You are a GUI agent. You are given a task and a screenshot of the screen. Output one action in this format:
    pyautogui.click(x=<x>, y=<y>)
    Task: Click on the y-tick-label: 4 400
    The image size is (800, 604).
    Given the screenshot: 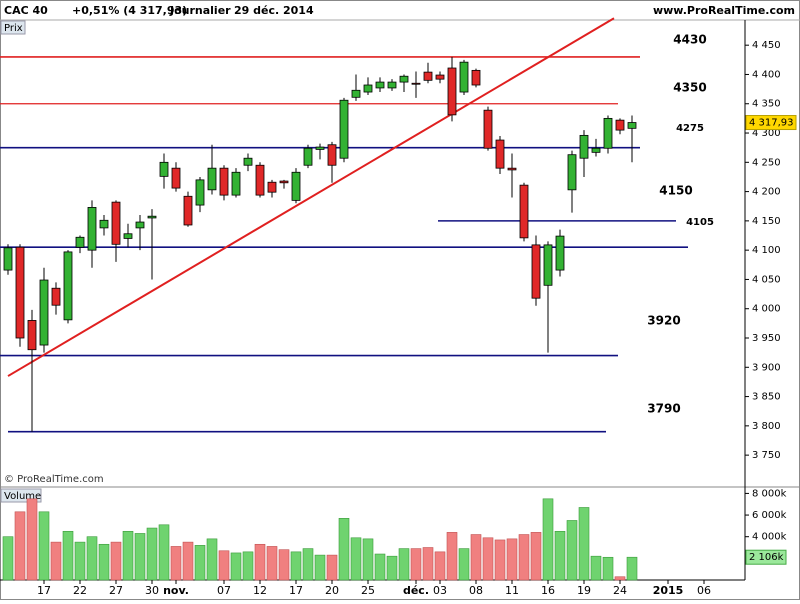 What is the action you would take?
    pyautogui.click(x=766, y=74)
    